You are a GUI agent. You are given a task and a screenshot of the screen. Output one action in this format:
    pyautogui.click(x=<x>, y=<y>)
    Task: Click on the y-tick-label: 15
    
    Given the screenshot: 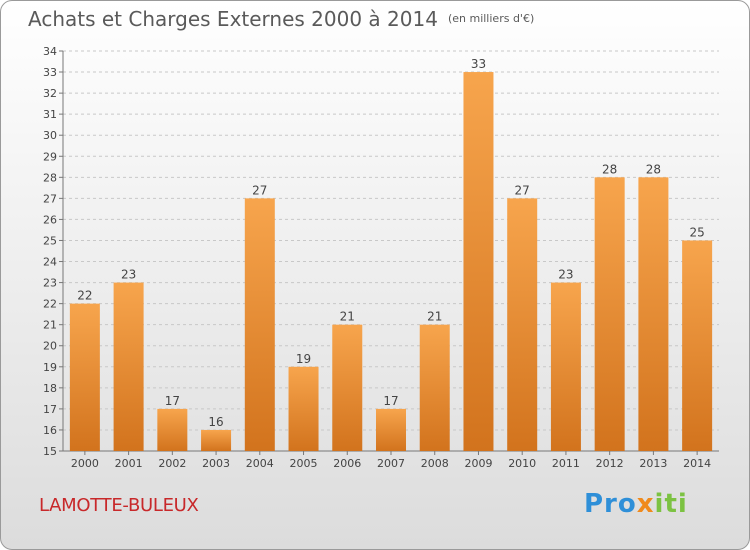 What is the action you would take?
    pyautogui.click(x=50, y=451)
    